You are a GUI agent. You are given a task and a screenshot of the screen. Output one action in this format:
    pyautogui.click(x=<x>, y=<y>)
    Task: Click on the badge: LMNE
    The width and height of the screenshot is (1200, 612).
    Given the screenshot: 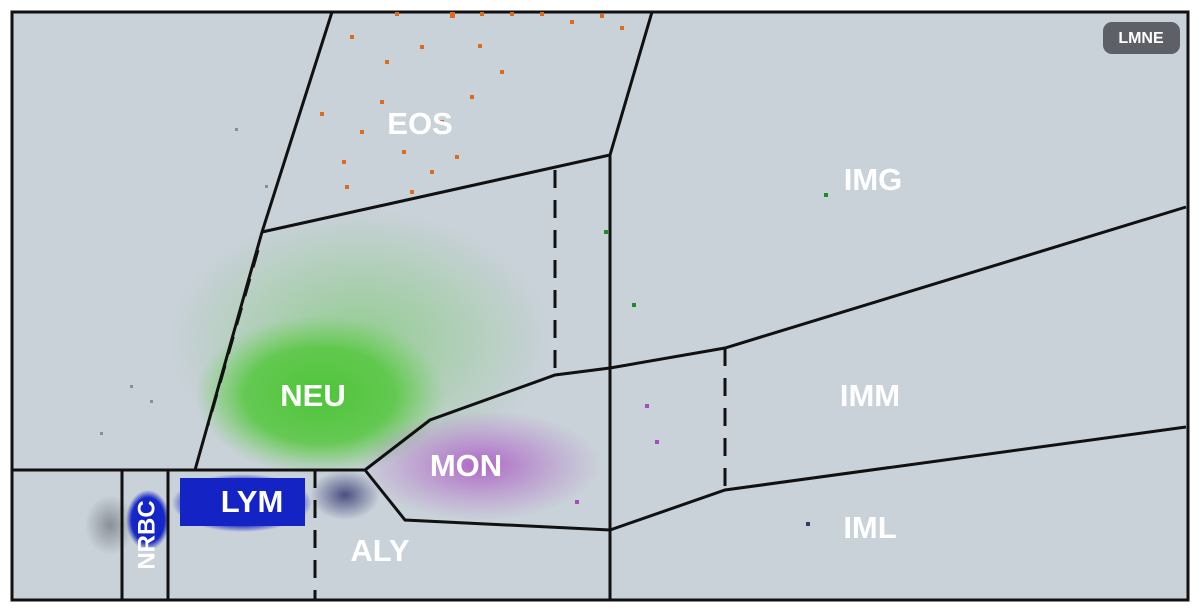 What is the action you would take?
    pyautogui.click(x=1141, y=38)
    